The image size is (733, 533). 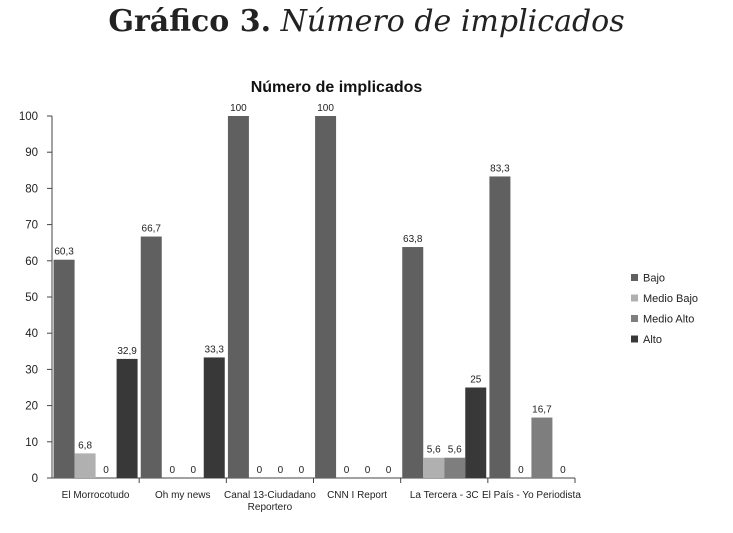 I want to click on y-tick-label: 90, so click(x=31, y=153).